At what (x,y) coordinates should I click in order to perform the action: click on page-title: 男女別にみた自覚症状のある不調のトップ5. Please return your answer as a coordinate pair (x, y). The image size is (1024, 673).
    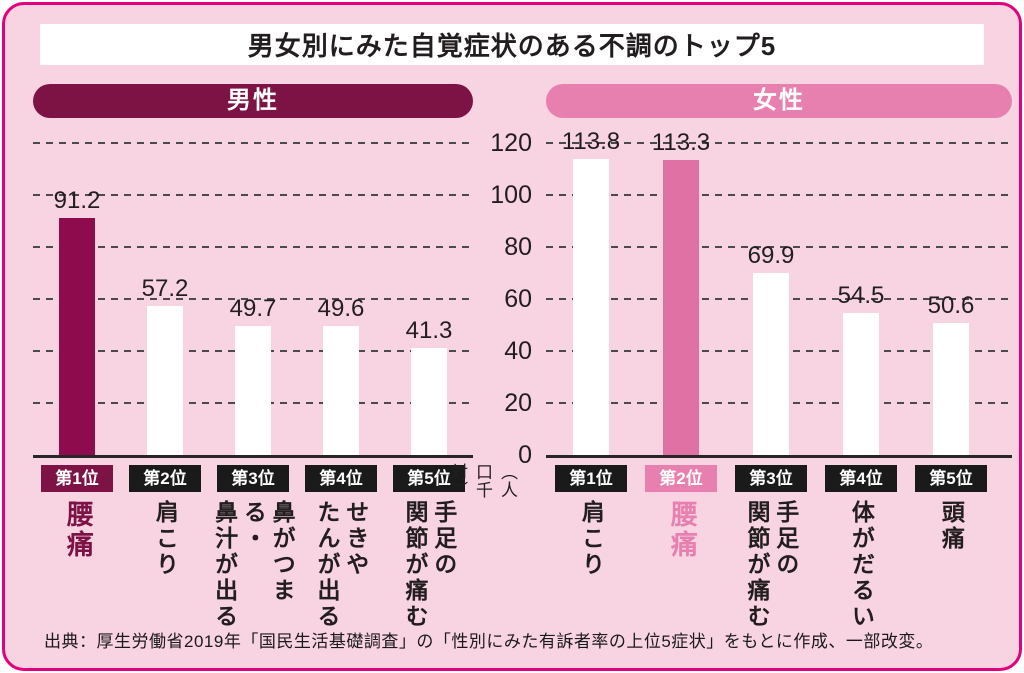
    Looking at the image, I should click on (512, 46).